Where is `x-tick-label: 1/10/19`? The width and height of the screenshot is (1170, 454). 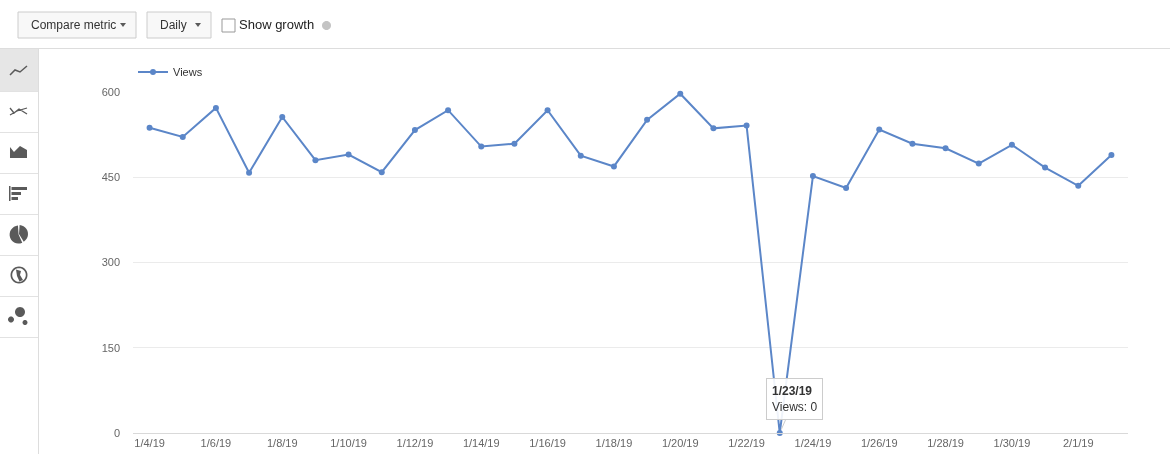
x-tick-label: 1/10/19 is located at coordinates (348, 443).